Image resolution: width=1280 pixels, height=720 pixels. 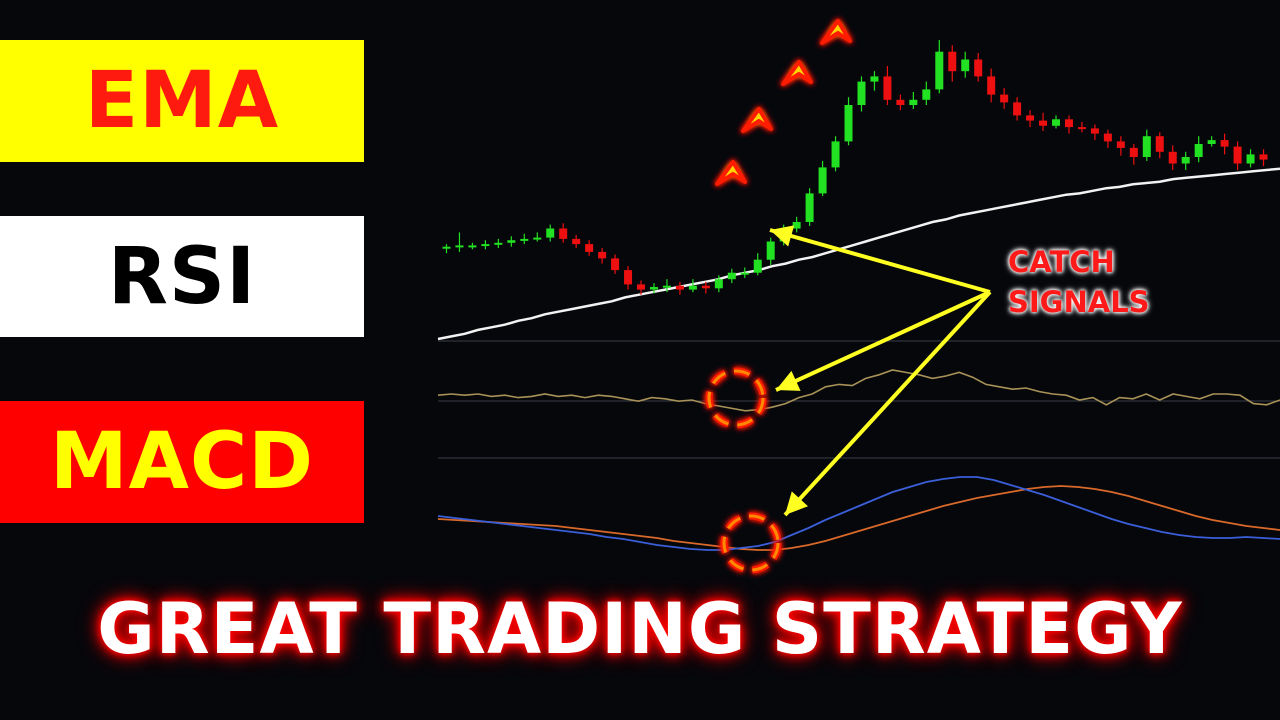 I want to click on chart-gridlines, so click(x=859, y=399).